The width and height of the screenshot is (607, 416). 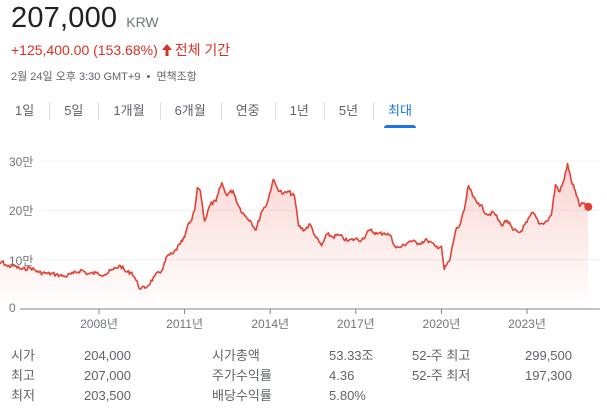 I want to click on y-tick-label: 10만, so click(x=21, y=260).